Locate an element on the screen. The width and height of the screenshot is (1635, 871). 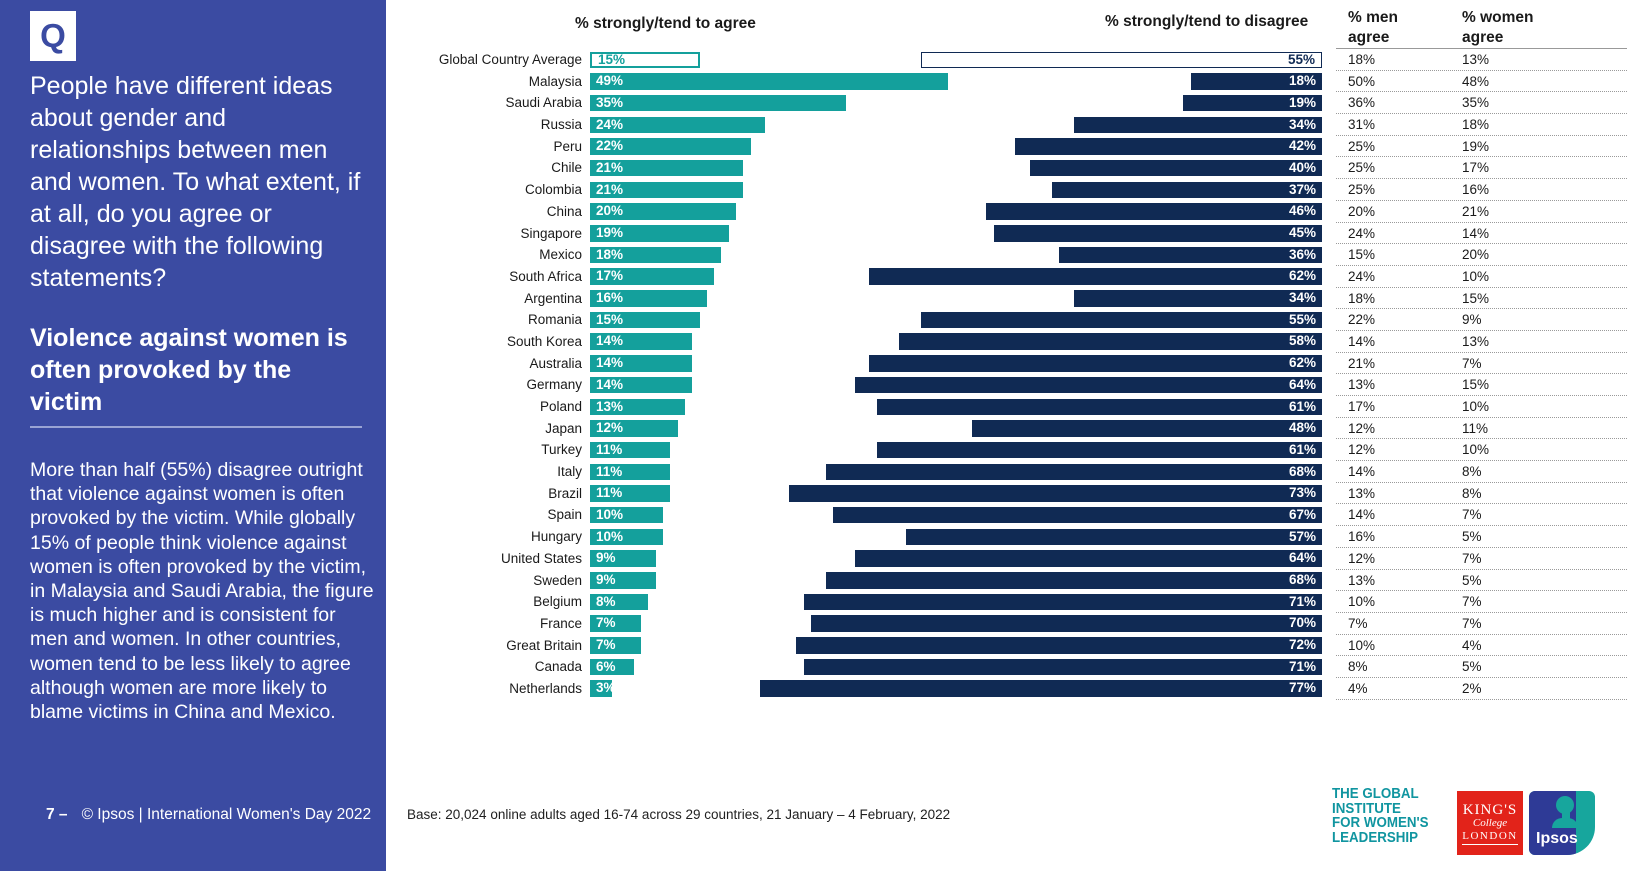
women-agree-value: 5% is located at coordinates (1472, 537).